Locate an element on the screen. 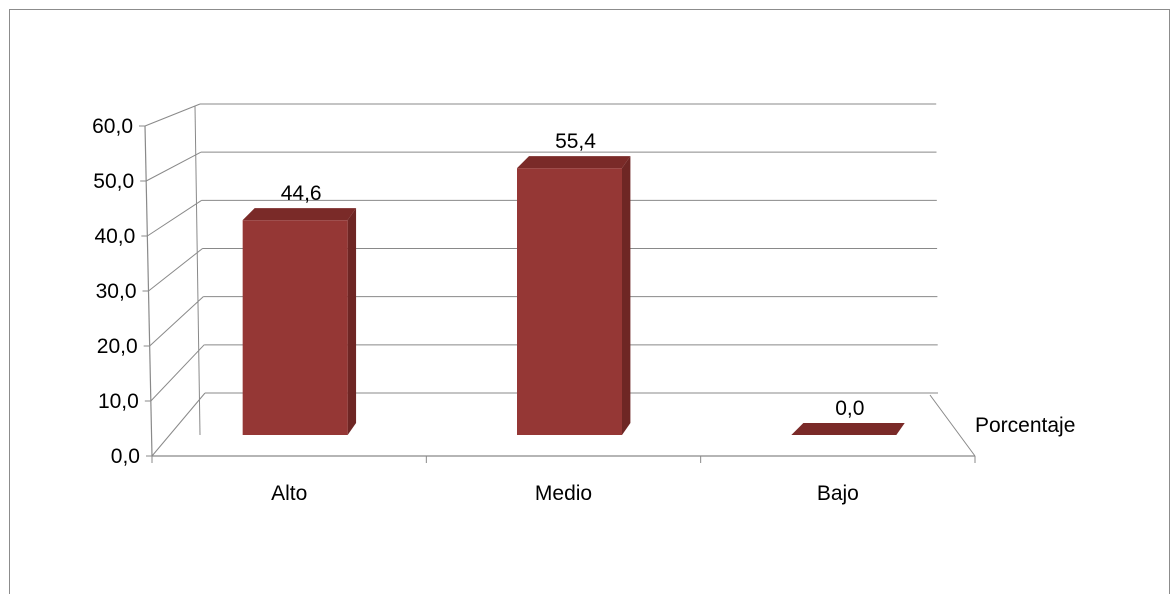 This screenshot has width=1170, height=599. x-tick-label: Bajo is located at coordinates (838, 493).